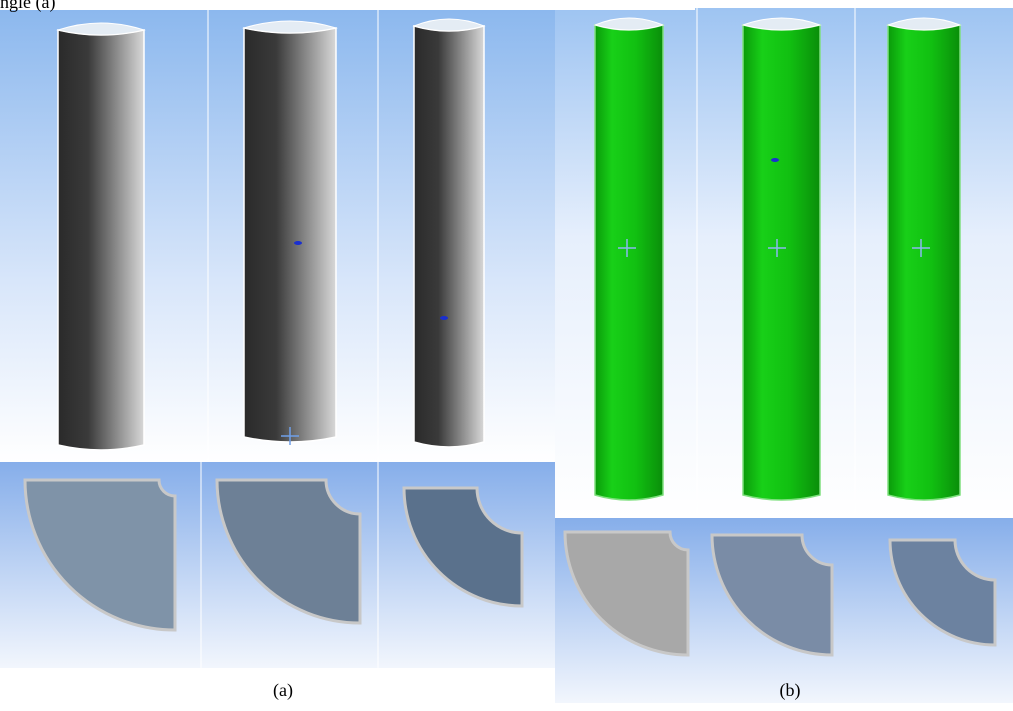 The height and width of the screenshot is (711, 1013). Describe the element at coordinates (625, 5) in the screenshot. I see `gap` at that location.